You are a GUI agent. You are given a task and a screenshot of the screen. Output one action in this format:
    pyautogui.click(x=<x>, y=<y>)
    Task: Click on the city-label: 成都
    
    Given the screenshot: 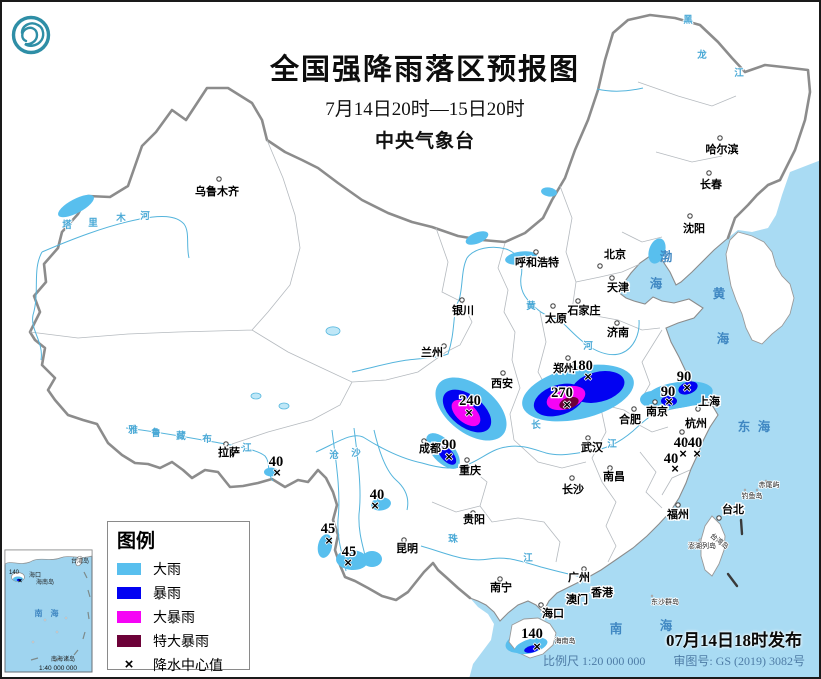 What is the action you would take?
    pyautogui.click(x=430, y=448)
    